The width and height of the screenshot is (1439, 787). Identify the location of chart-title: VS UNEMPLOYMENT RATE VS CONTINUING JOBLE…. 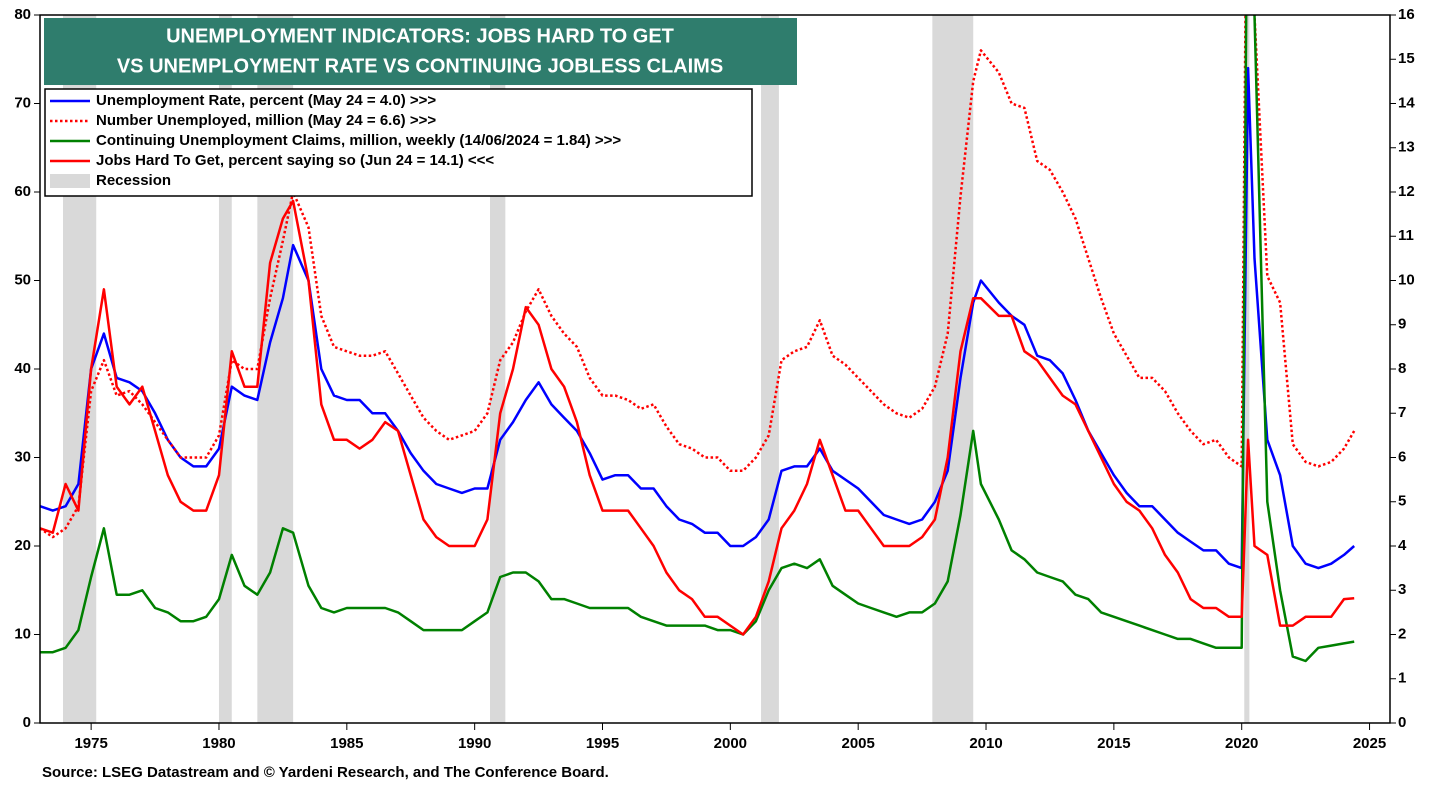
(420, 66).